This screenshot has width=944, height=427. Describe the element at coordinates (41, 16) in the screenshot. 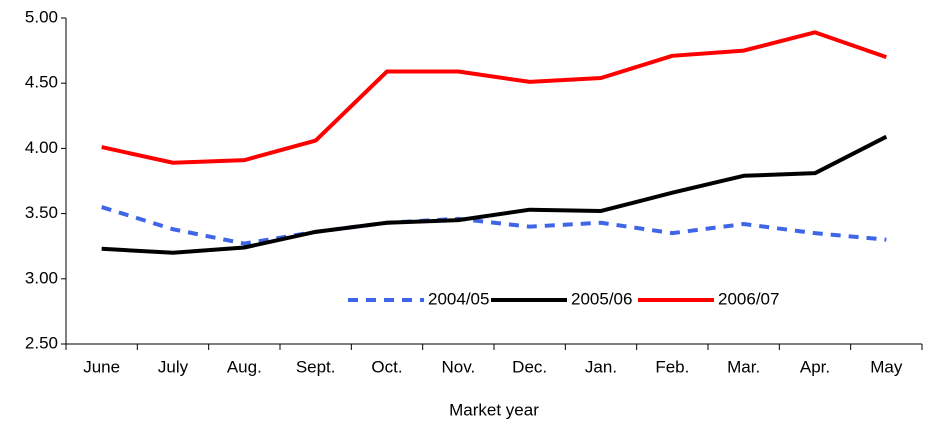

I see `y-tick-label: 5.00` at that location.